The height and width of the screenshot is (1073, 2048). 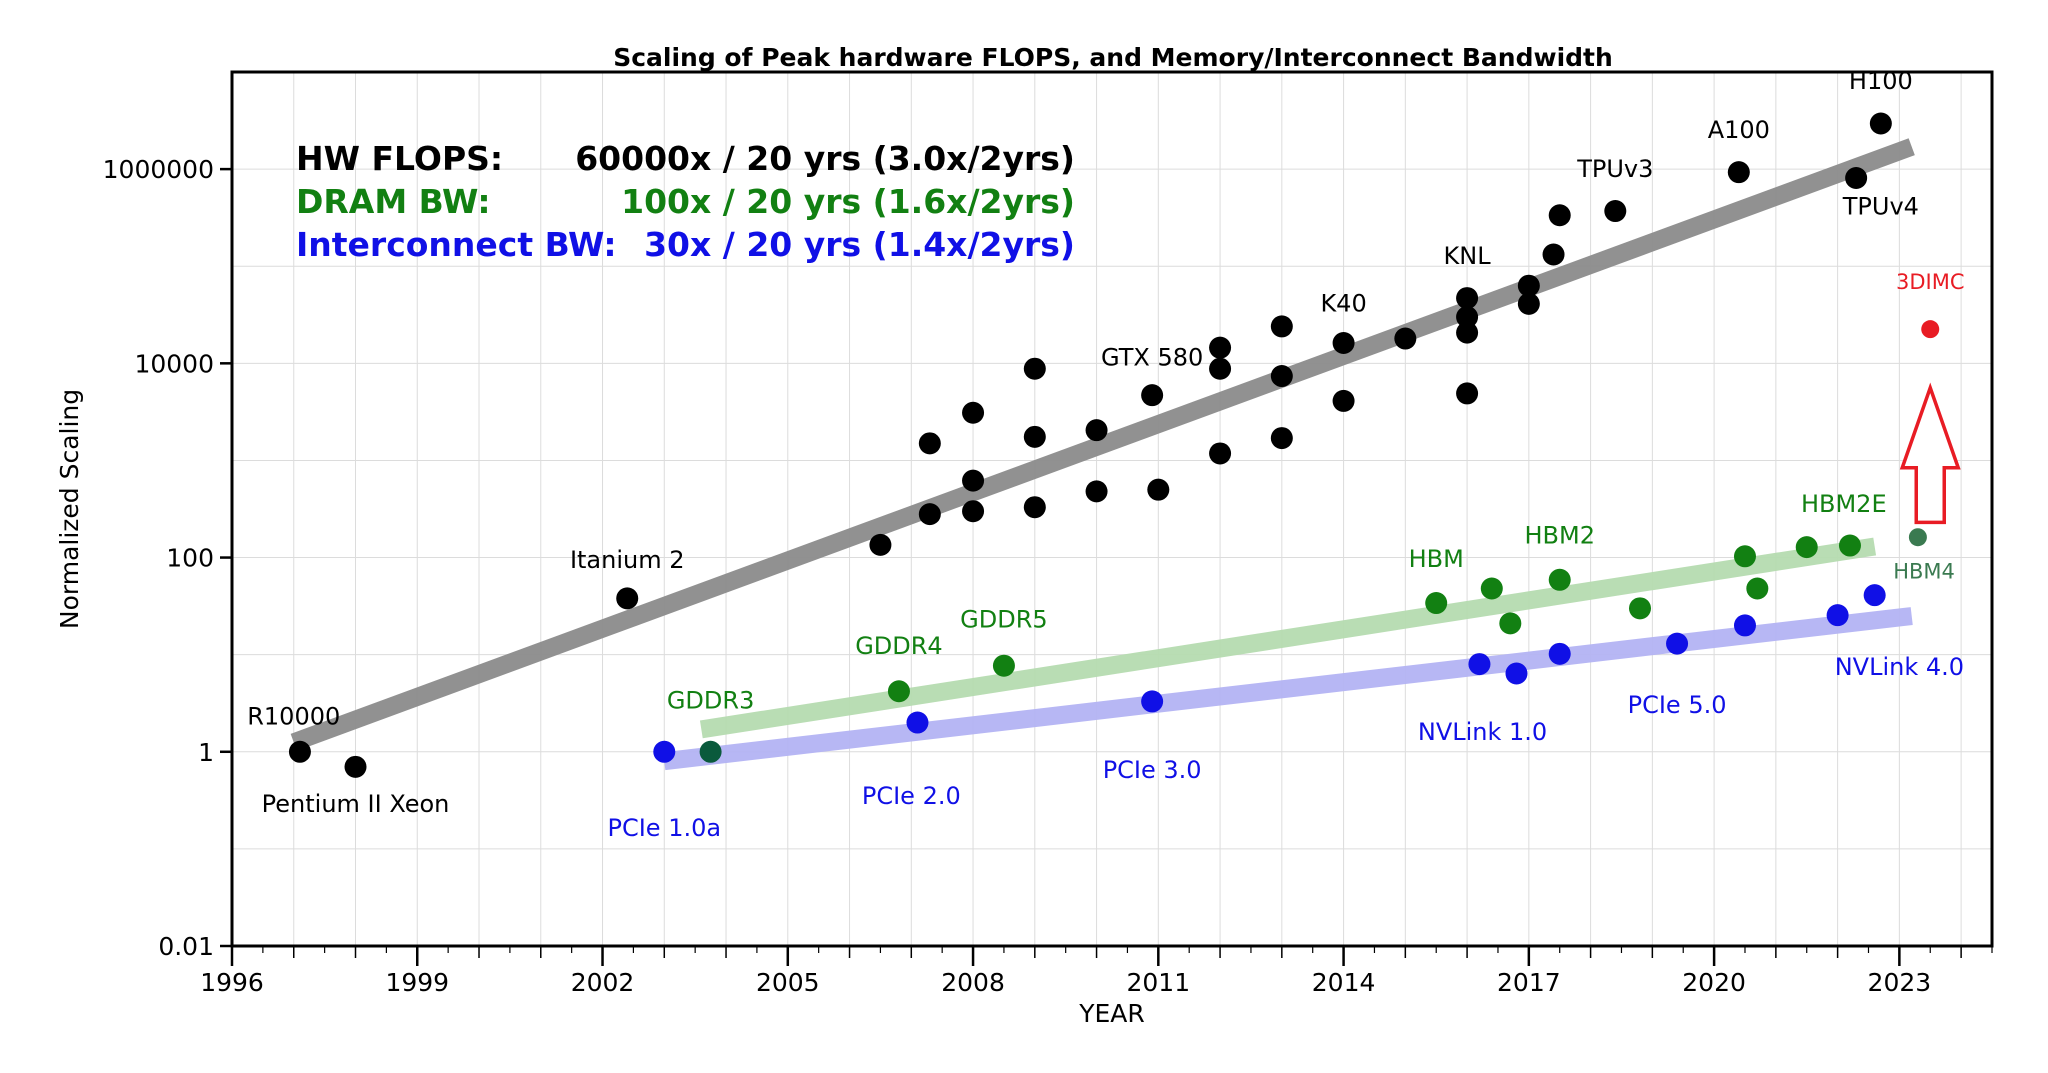 I want to click on annotation-label: HBM4, so click(x=1924, y=571).